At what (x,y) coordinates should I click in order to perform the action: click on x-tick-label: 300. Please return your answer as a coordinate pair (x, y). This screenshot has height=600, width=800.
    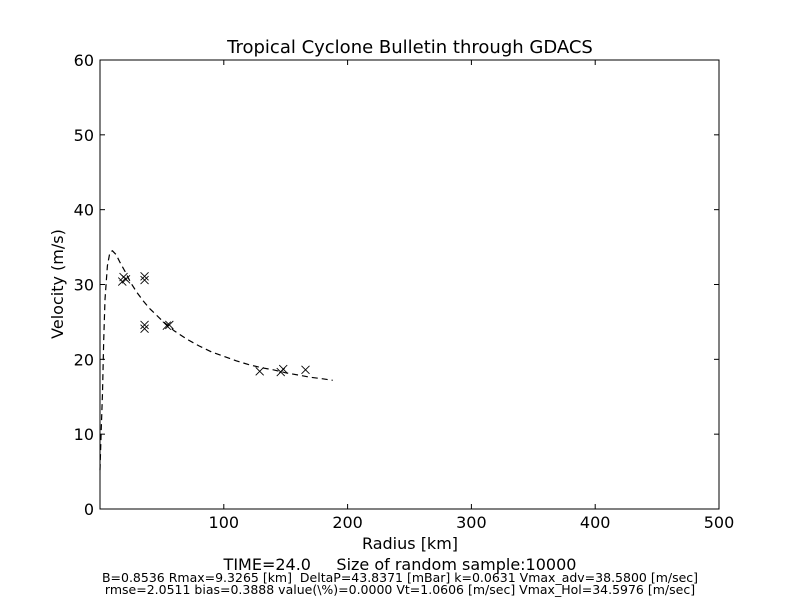
    Looking at the image, I should click on (471, 522).